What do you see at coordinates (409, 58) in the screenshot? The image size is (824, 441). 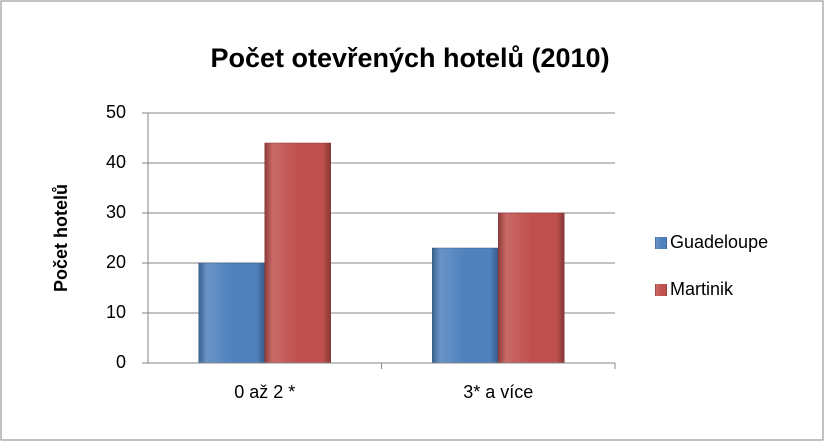 I see `chart-title: Počet otevřených hotelů (2010)` at bounding box center [409, 58].